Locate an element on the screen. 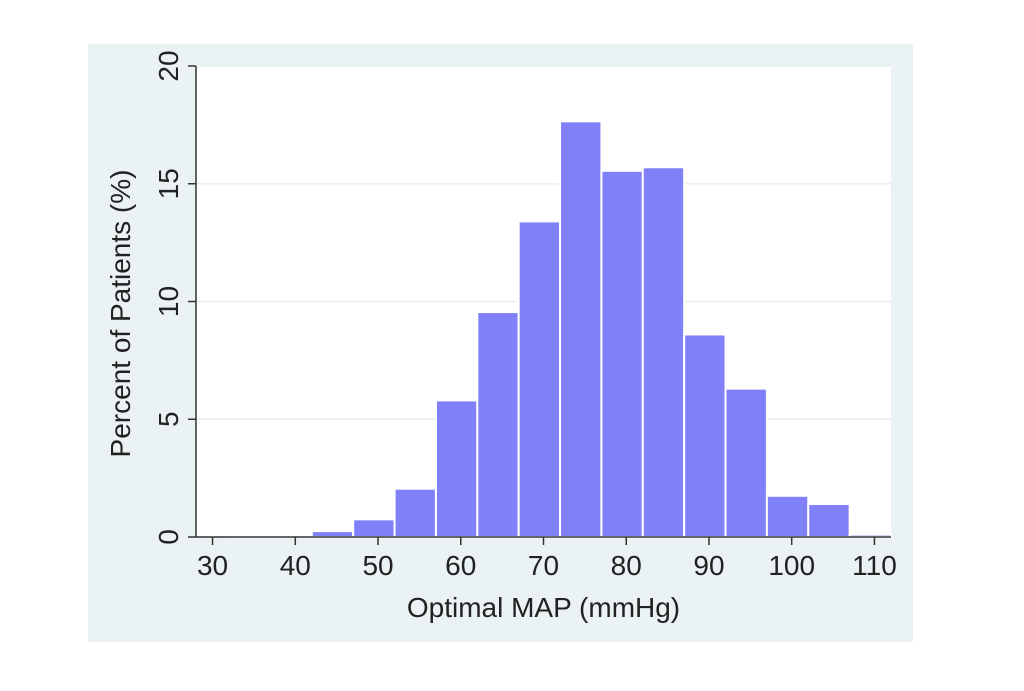  y-tick-label: 5 is located at coordinates (168, 419).